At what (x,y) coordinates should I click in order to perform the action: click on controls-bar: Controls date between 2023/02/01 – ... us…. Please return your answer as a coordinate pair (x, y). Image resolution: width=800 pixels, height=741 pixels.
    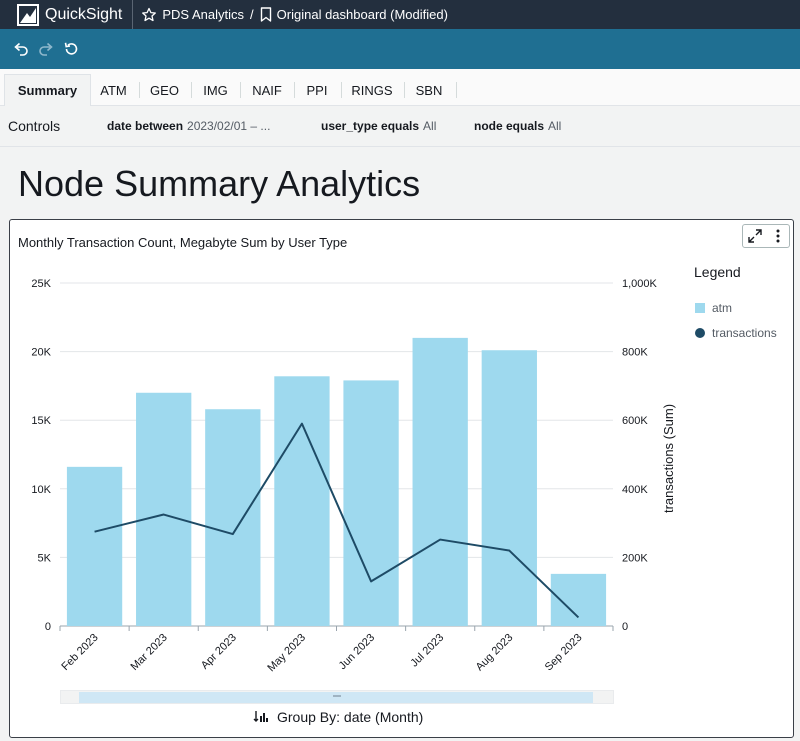
    Looking at the image, I should click on (400, 127).